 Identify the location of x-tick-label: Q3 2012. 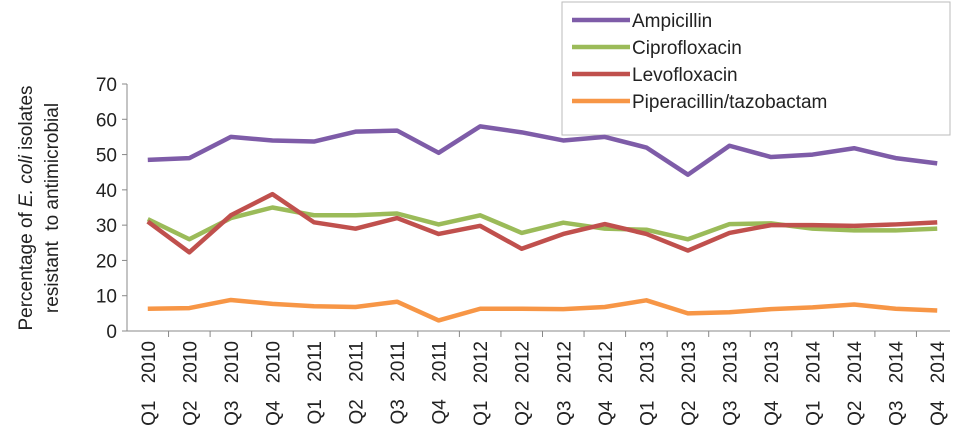
(564, 383).